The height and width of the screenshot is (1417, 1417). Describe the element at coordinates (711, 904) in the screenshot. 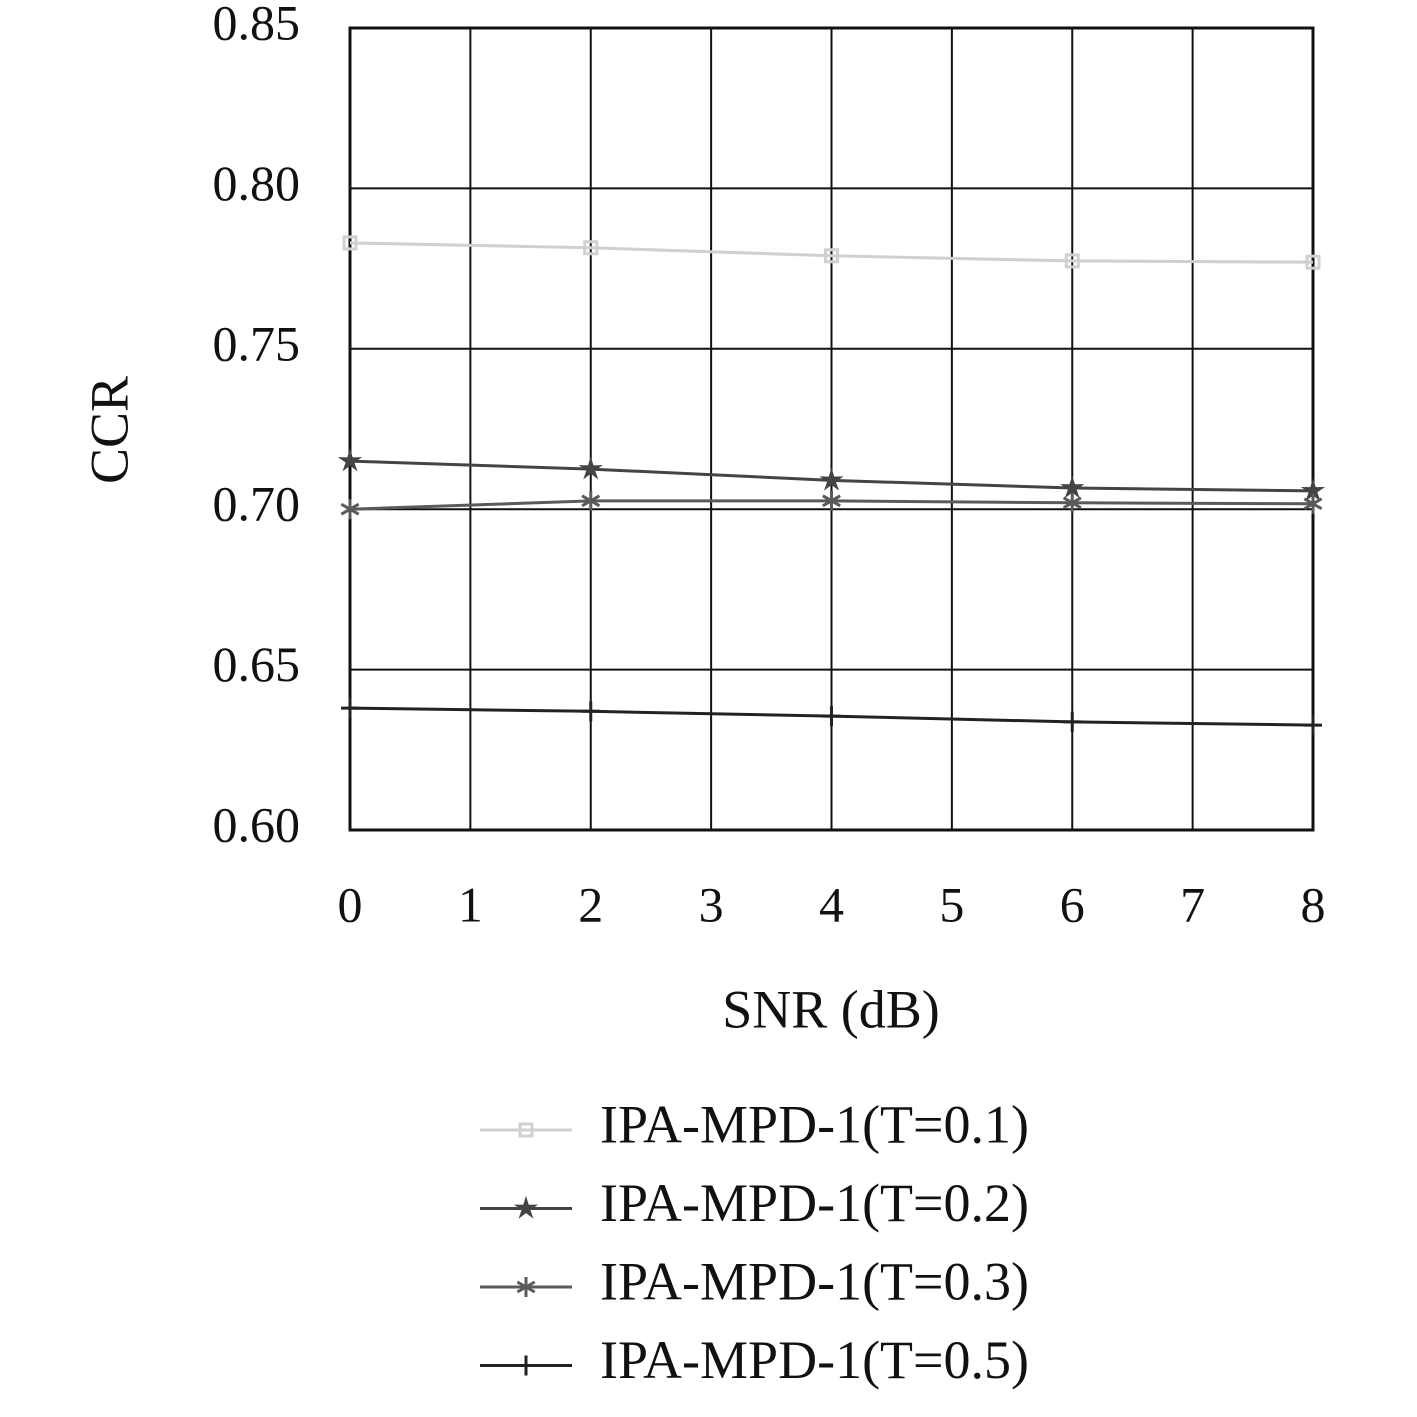

I see `x-tick-label: 3` at that location.